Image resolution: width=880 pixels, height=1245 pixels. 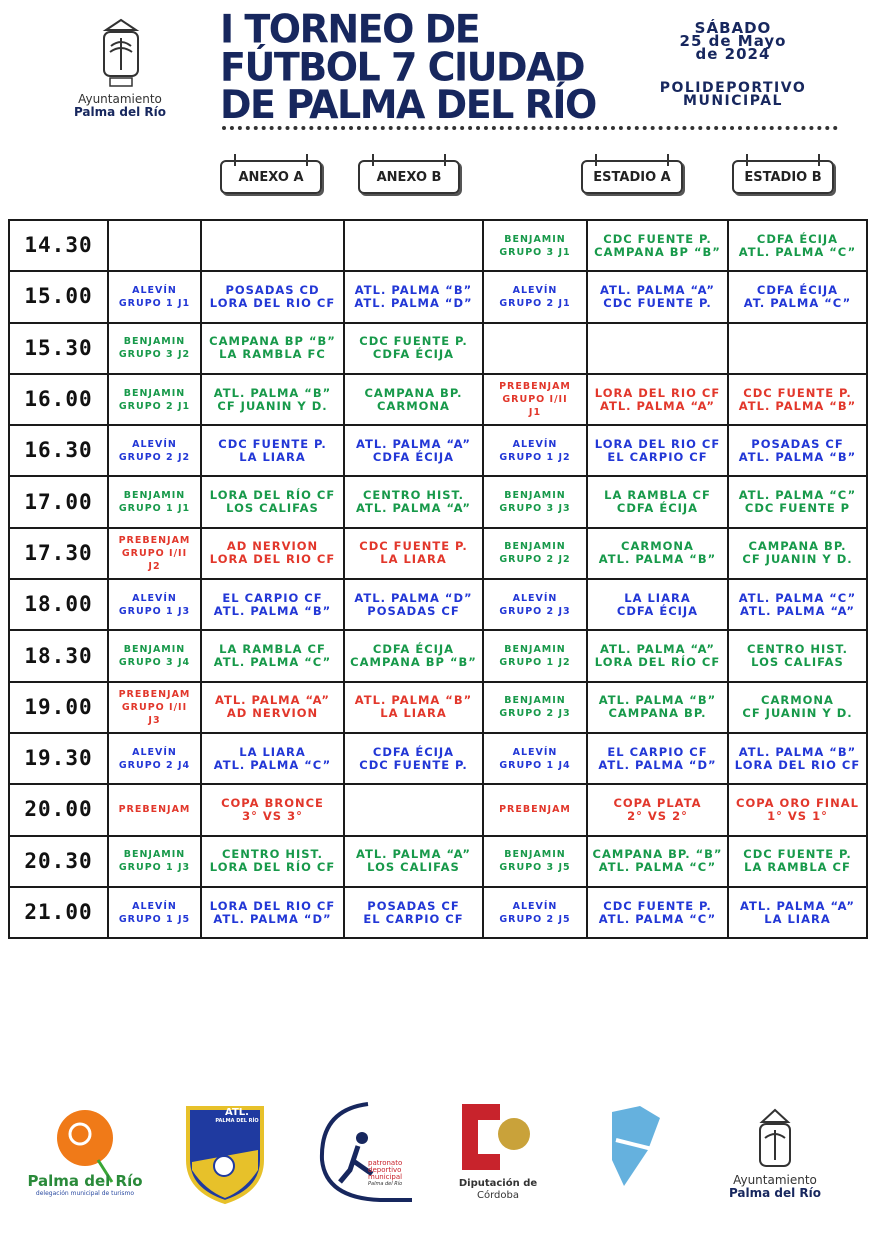 I want to click on cell-line: LORA DEL RÍO CF, so click(x=272, y=495).